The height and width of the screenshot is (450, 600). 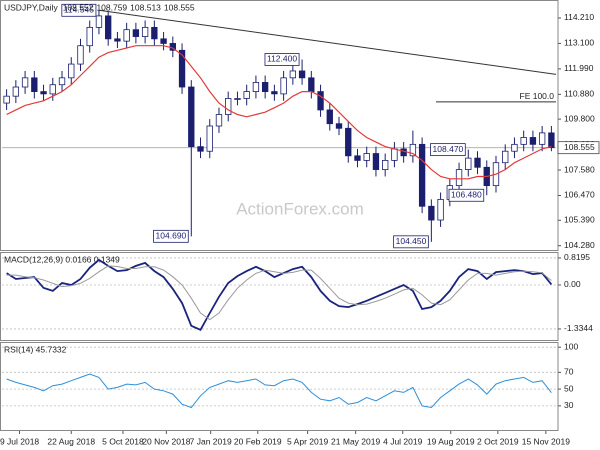 I want to click on x-tick-label: 21 May 2019, so click(x=355, y=441).